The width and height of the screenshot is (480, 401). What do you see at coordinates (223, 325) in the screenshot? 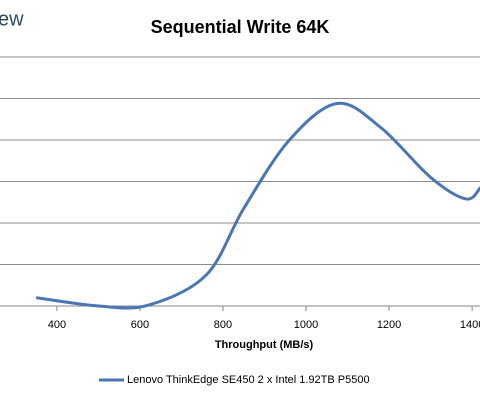
I see `x-tick-label: 800` at bounding box center [223, 325].